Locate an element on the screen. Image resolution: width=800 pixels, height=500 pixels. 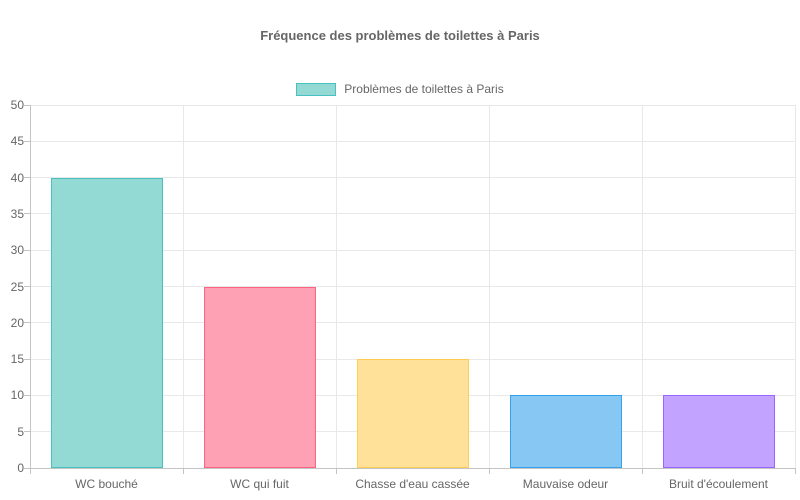
x-tick-label: Bruit d'écoulement is located at coordinates (718, 484).